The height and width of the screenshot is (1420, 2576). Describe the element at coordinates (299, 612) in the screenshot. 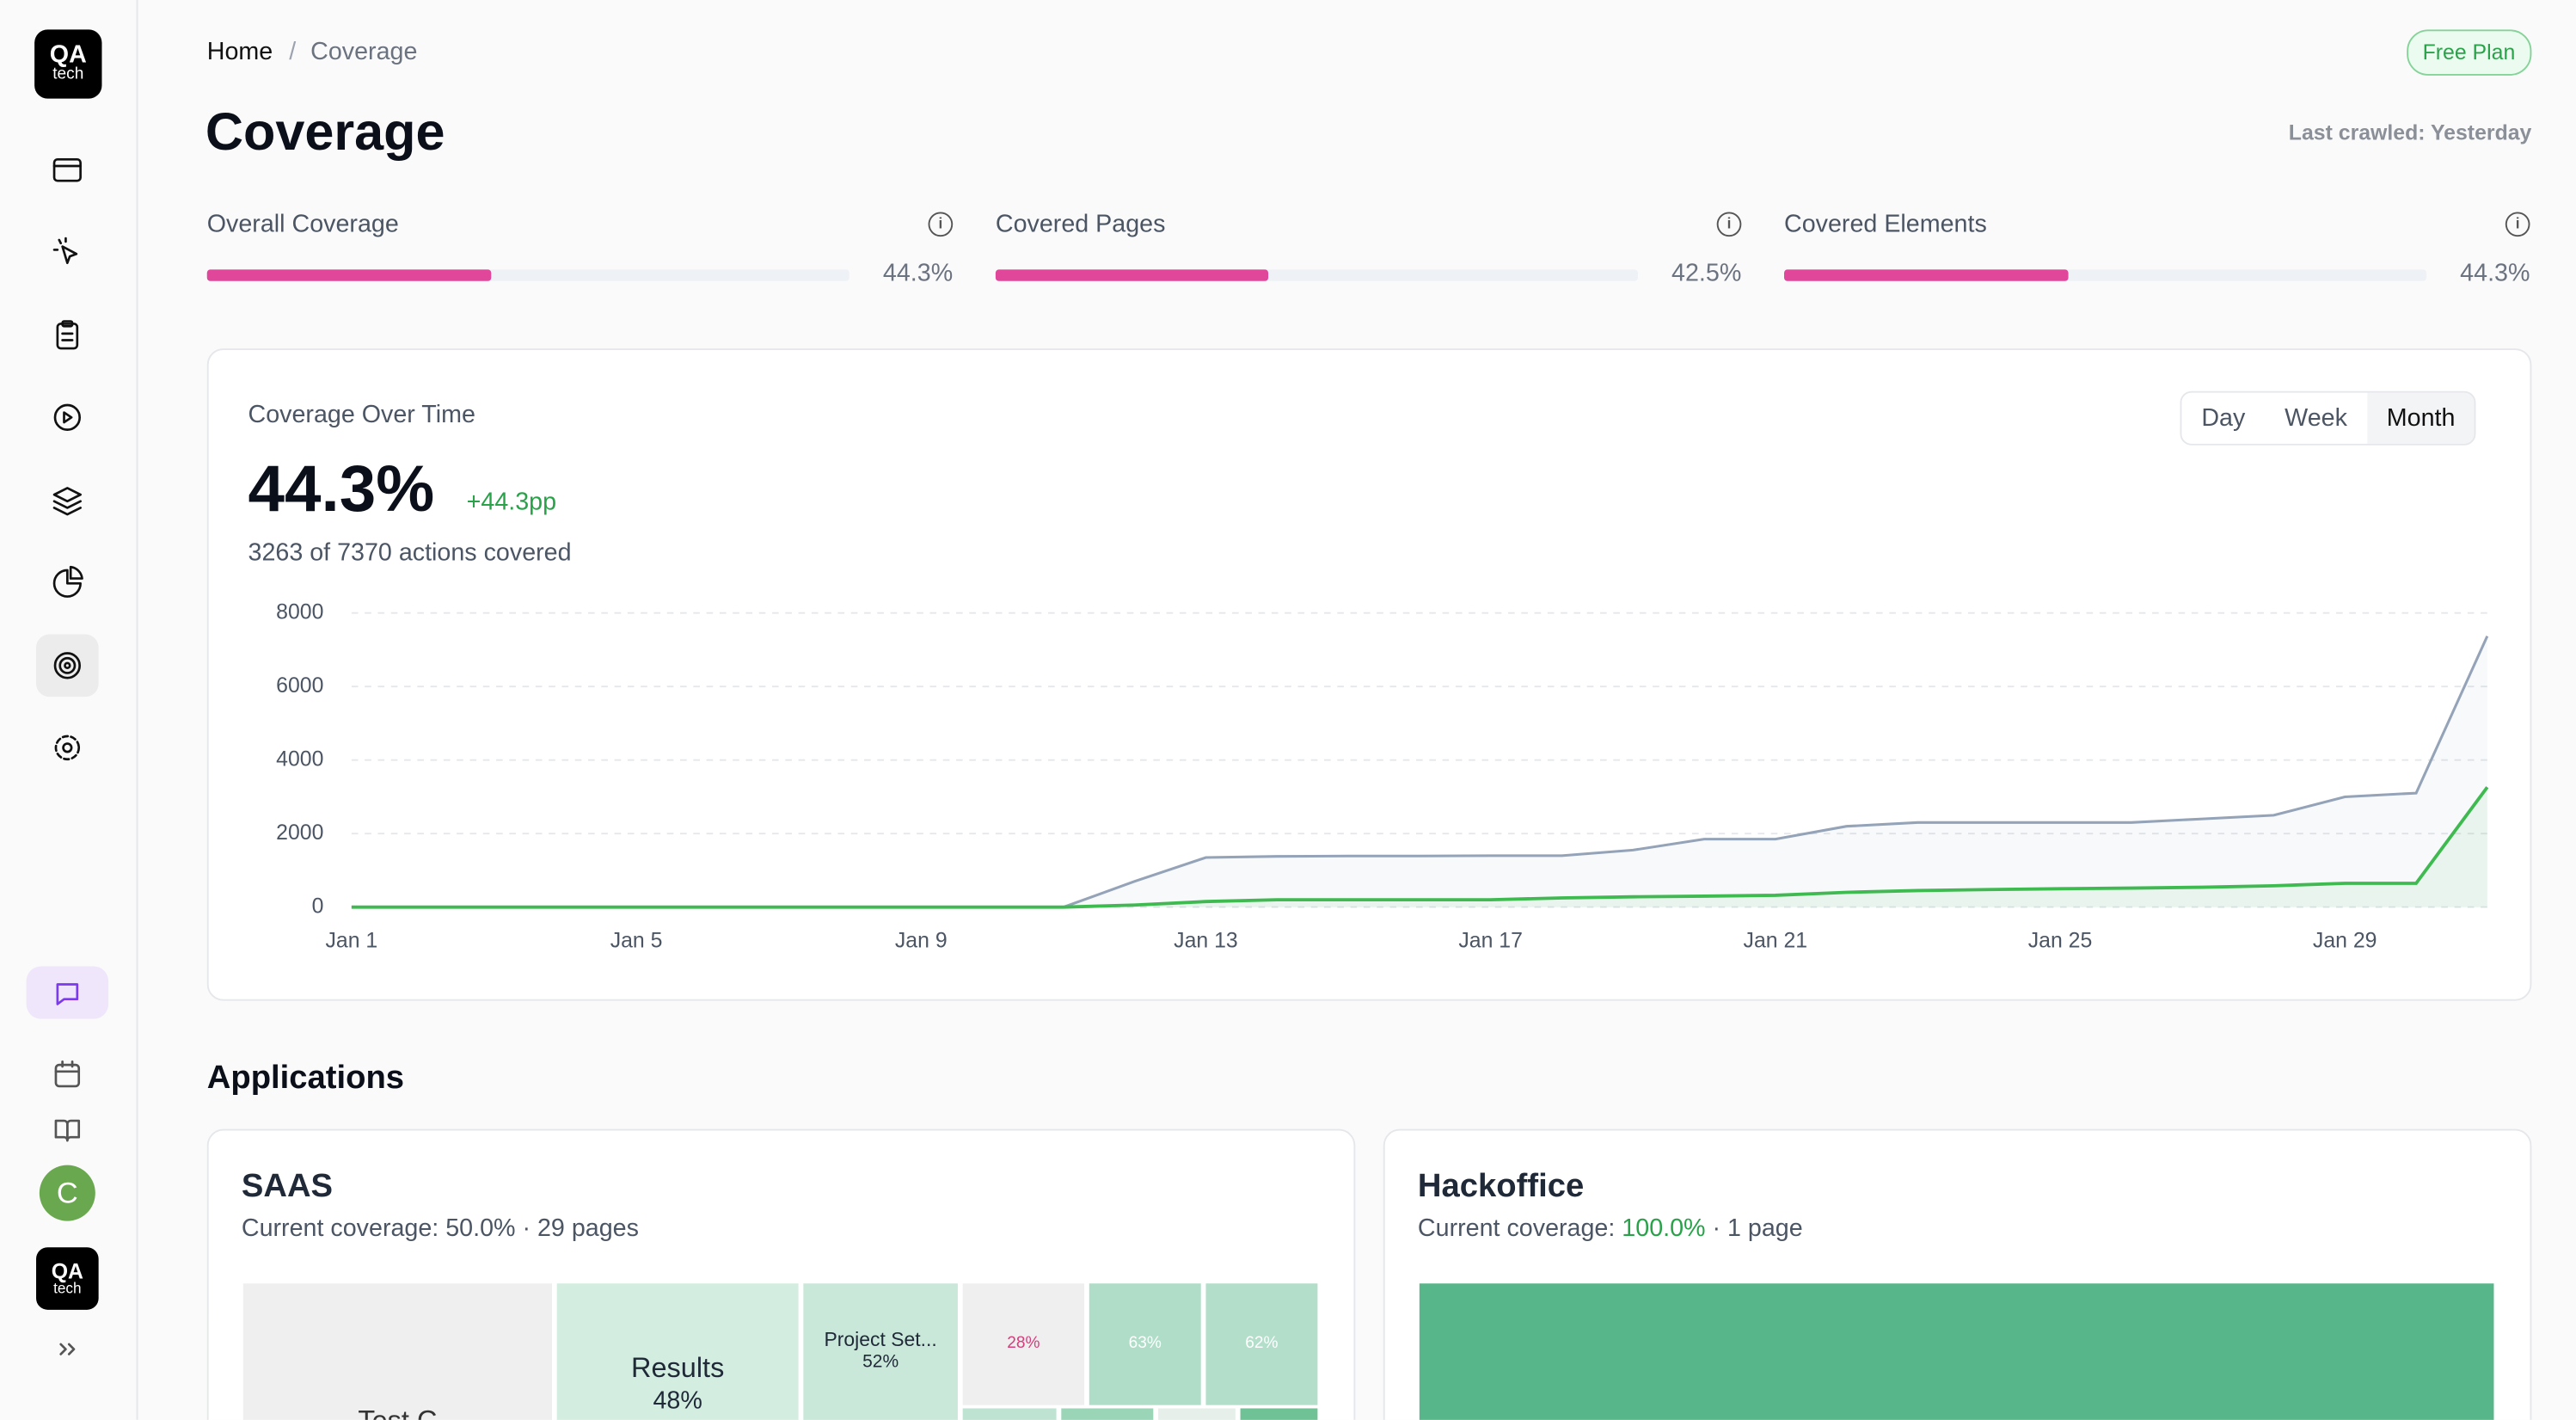

I see `y-tick-label: 8000` at that location.